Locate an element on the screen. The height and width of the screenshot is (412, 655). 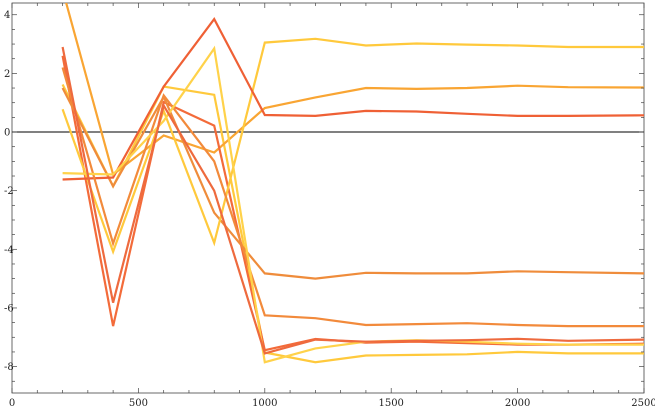
y-tick-label: -4 is located at coordinates (9, 250).